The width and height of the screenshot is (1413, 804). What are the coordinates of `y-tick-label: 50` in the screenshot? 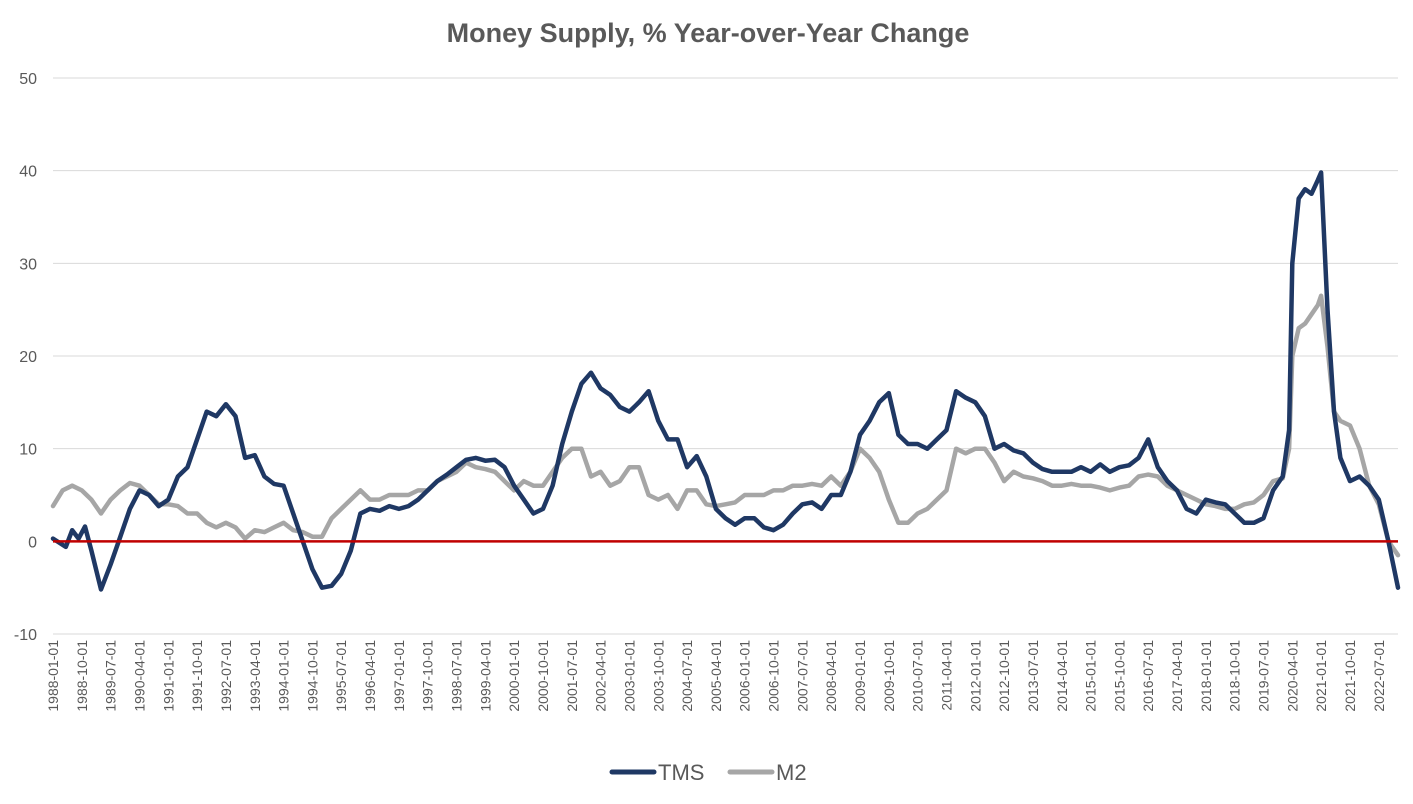 It's located at (28, 79).